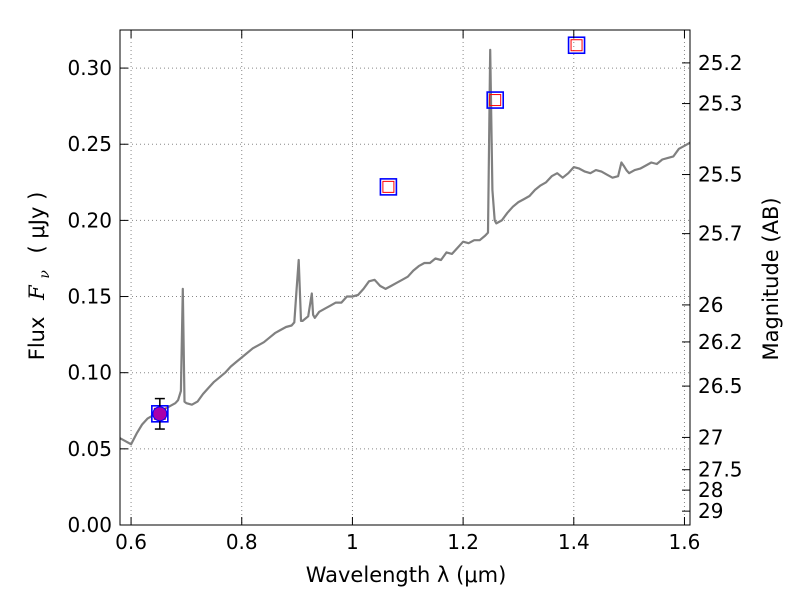 The image size is (800, 600). What do you see at coordinates (37, 339) in the screenshot?
I see `y-axis-label-lead: Flux` at bounding box center [37, 339].